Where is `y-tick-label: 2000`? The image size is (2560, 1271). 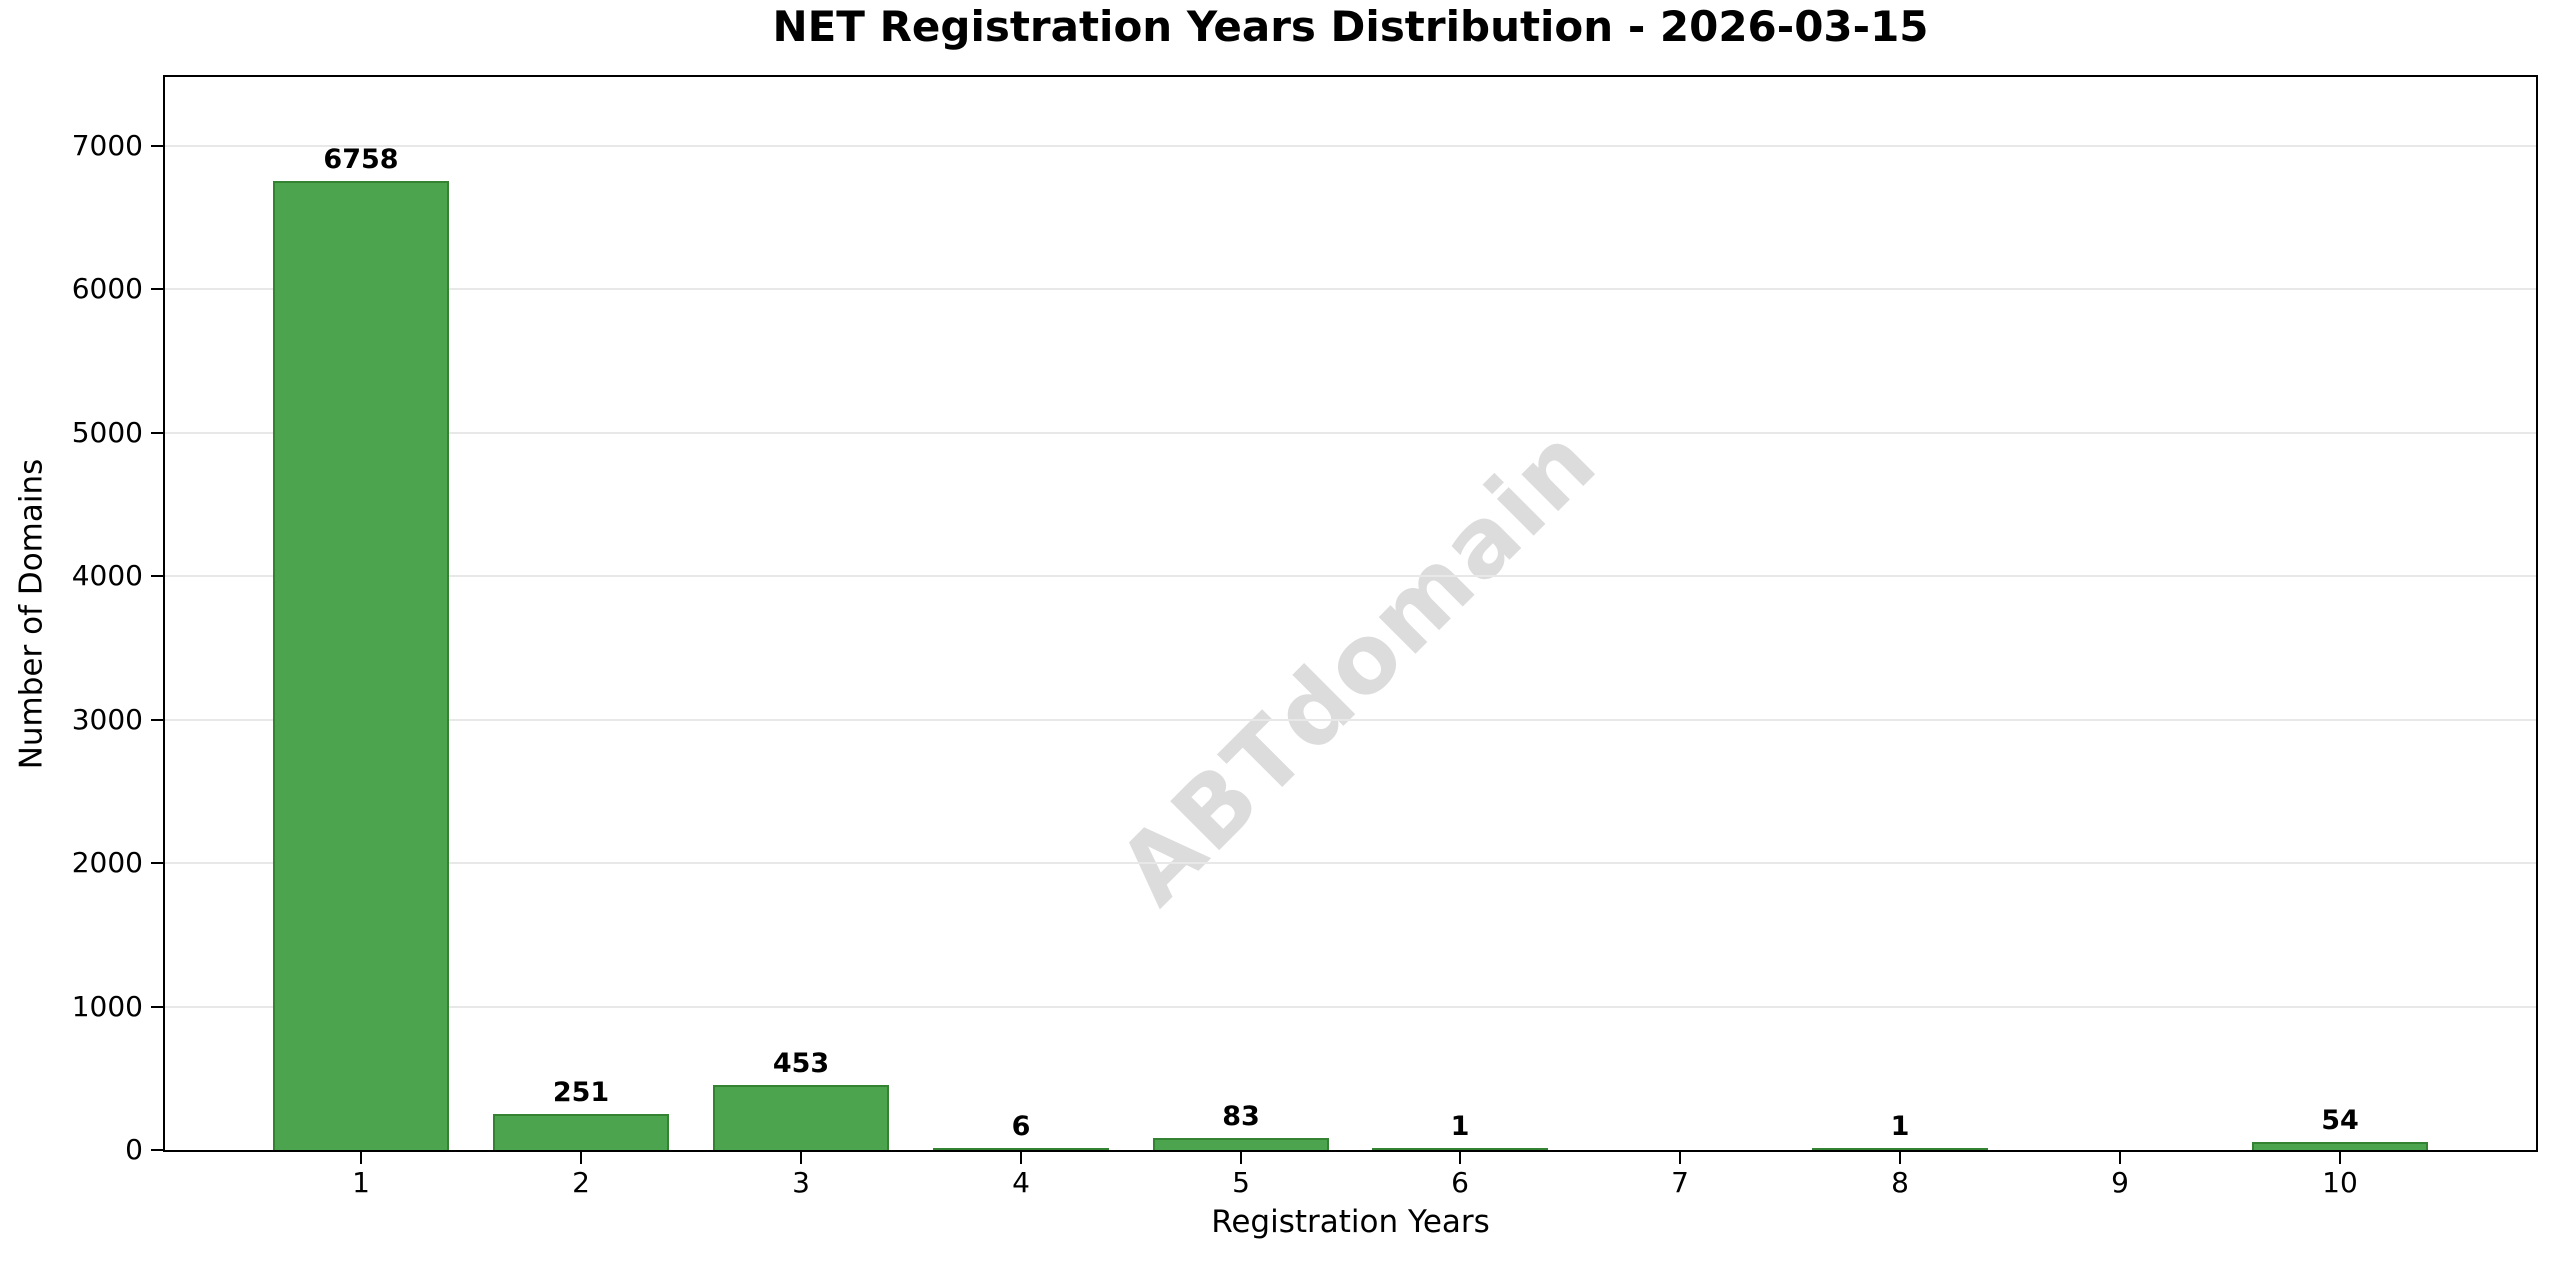
y-tick-label: 2000 is located at coordinates (107, 863).